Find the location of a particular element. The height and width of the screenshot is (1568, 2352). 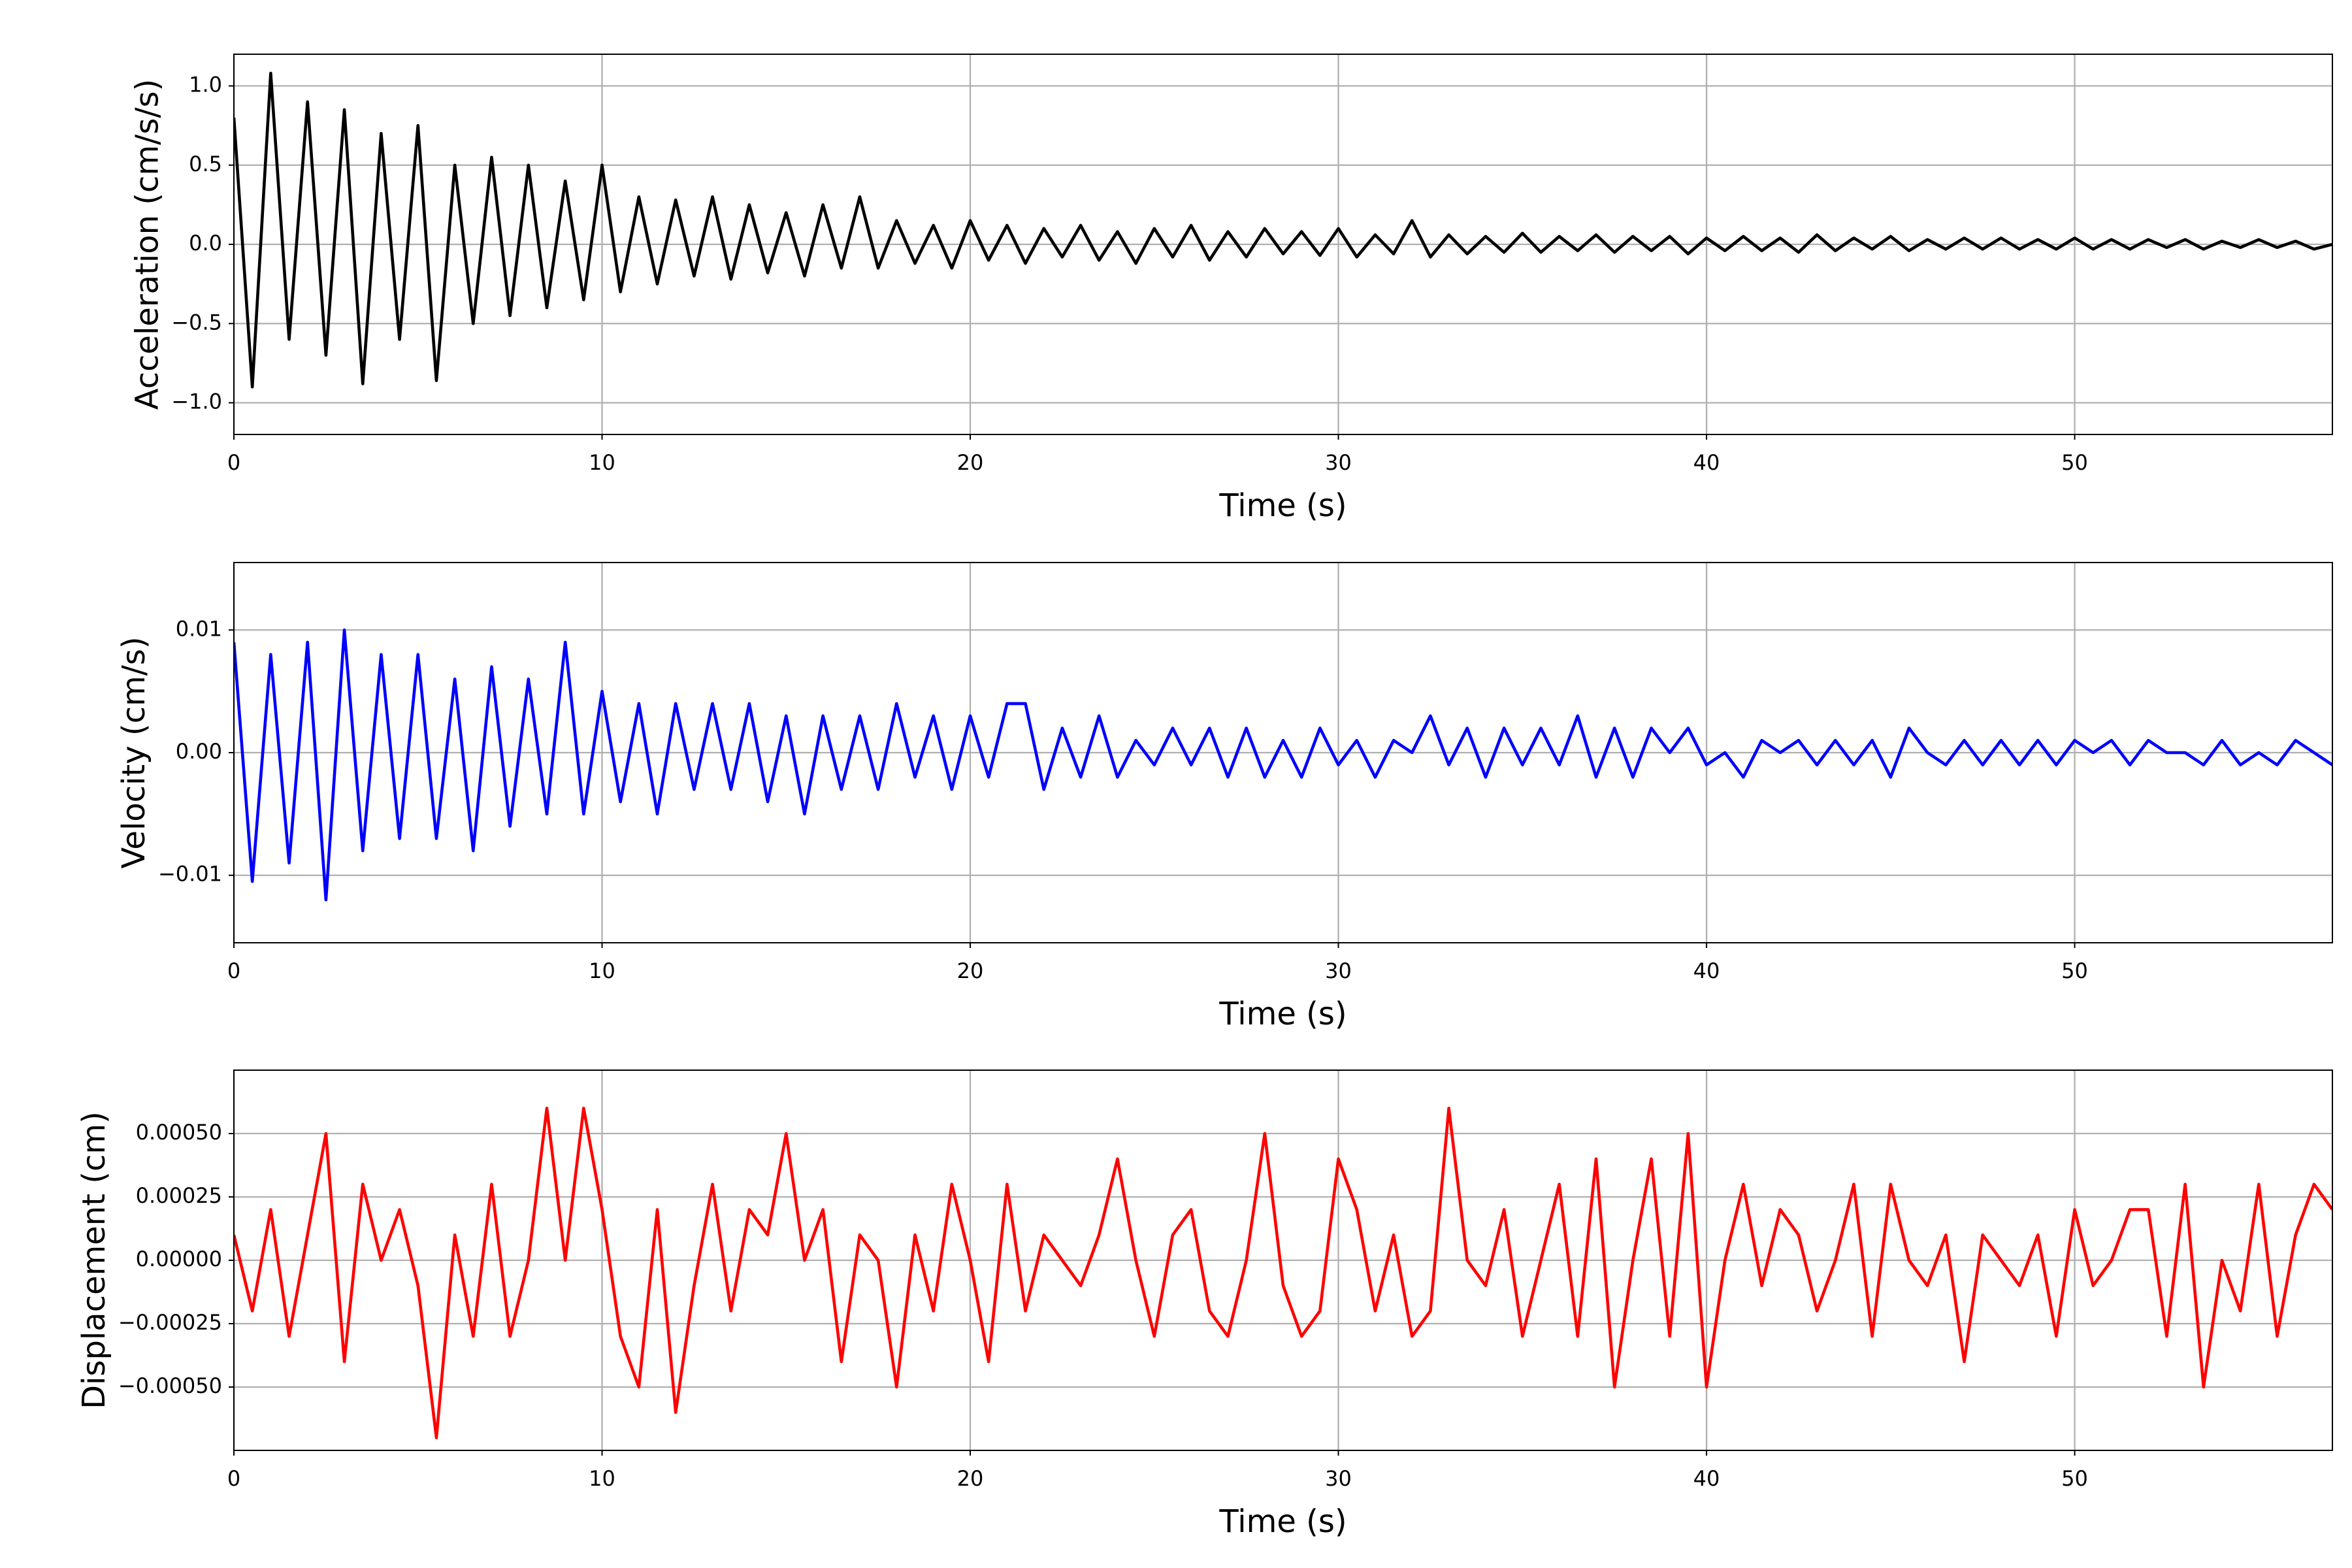

y-tick-label: 0.5 is located at coordinates (205, 164).